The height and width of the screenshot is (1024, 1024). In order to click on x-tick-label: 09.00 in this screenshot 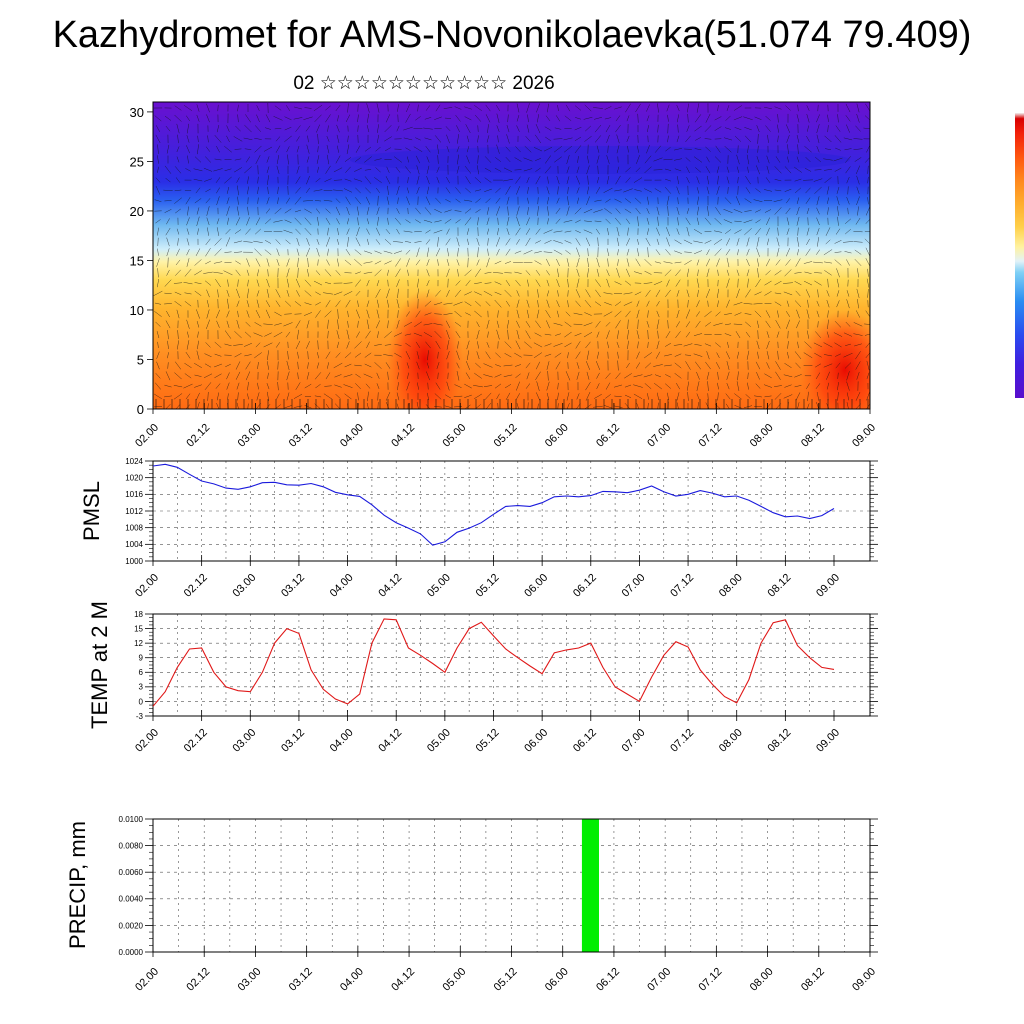, I will do `click(828, 741)`.